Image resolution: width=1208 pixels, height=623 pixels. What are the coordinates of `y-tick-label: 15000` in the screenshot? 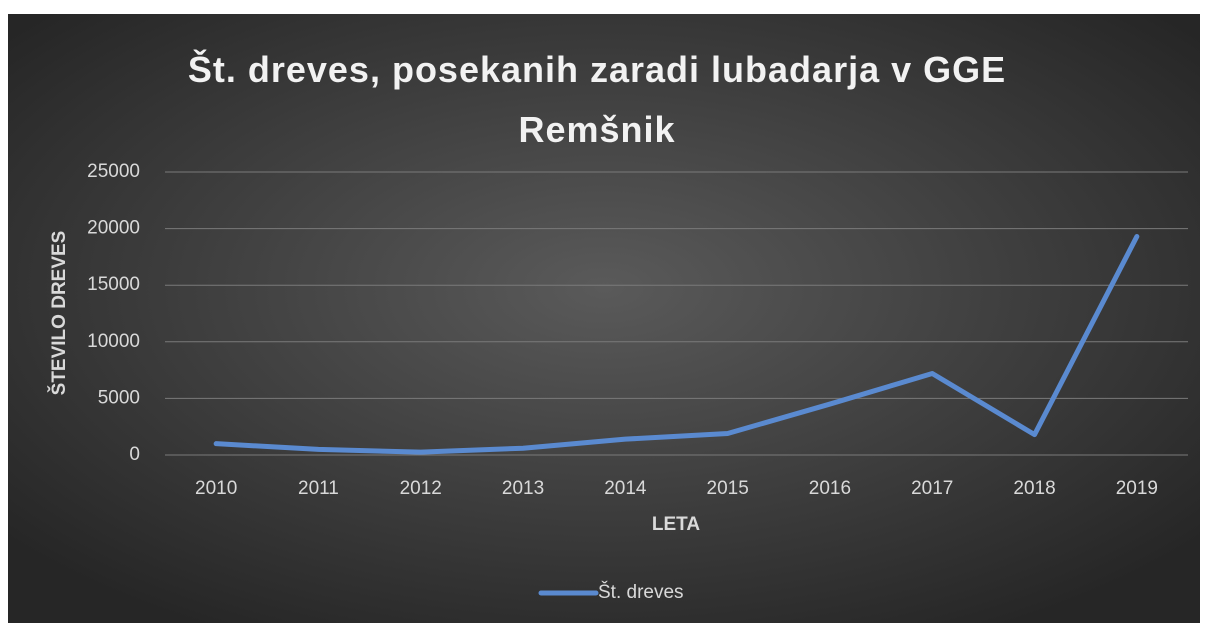 It's located at (113, 284).